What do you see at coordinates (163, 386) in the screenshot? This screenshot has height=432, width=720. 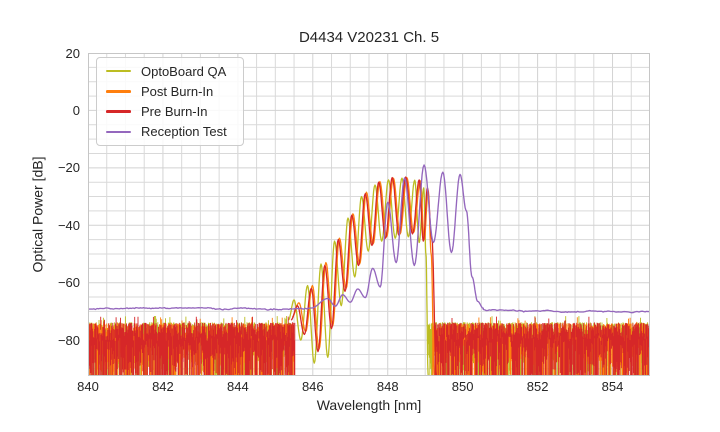 I see `x-tick-label: 842` at bounding box center [163, 386].